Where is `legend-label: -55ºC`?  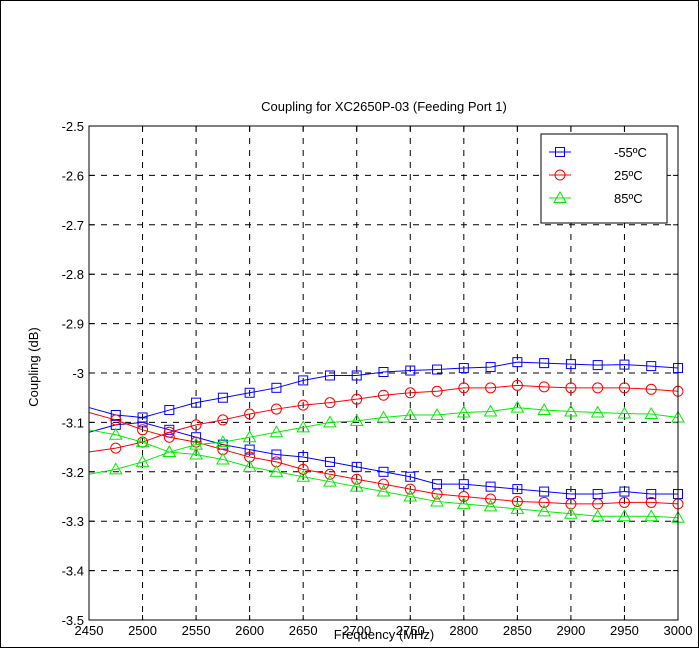
legend-label: -55ºC is located at coordinates (630, 152).